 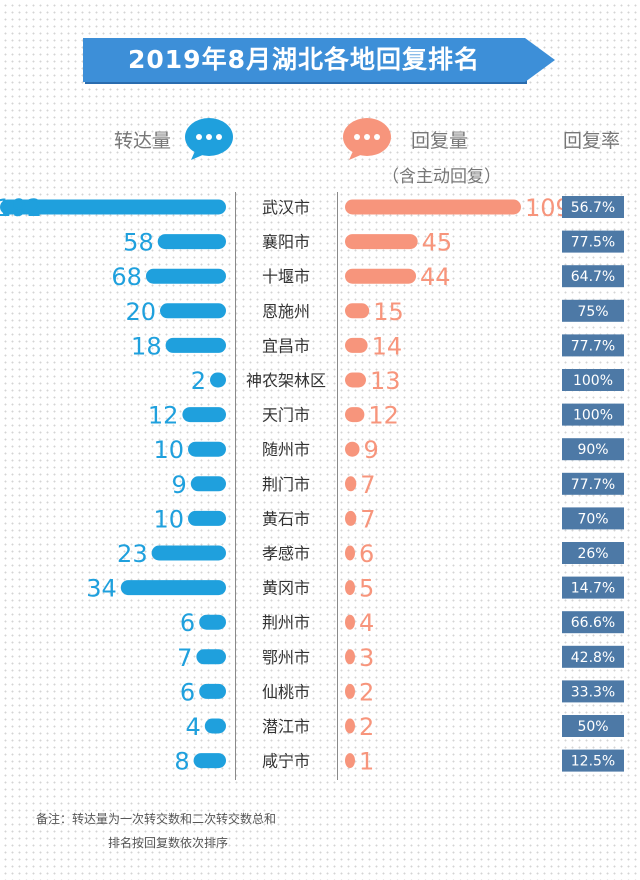 I want to click on chart-title: 2019年8月湖北各地回复排名, so click(x=304, y=59).